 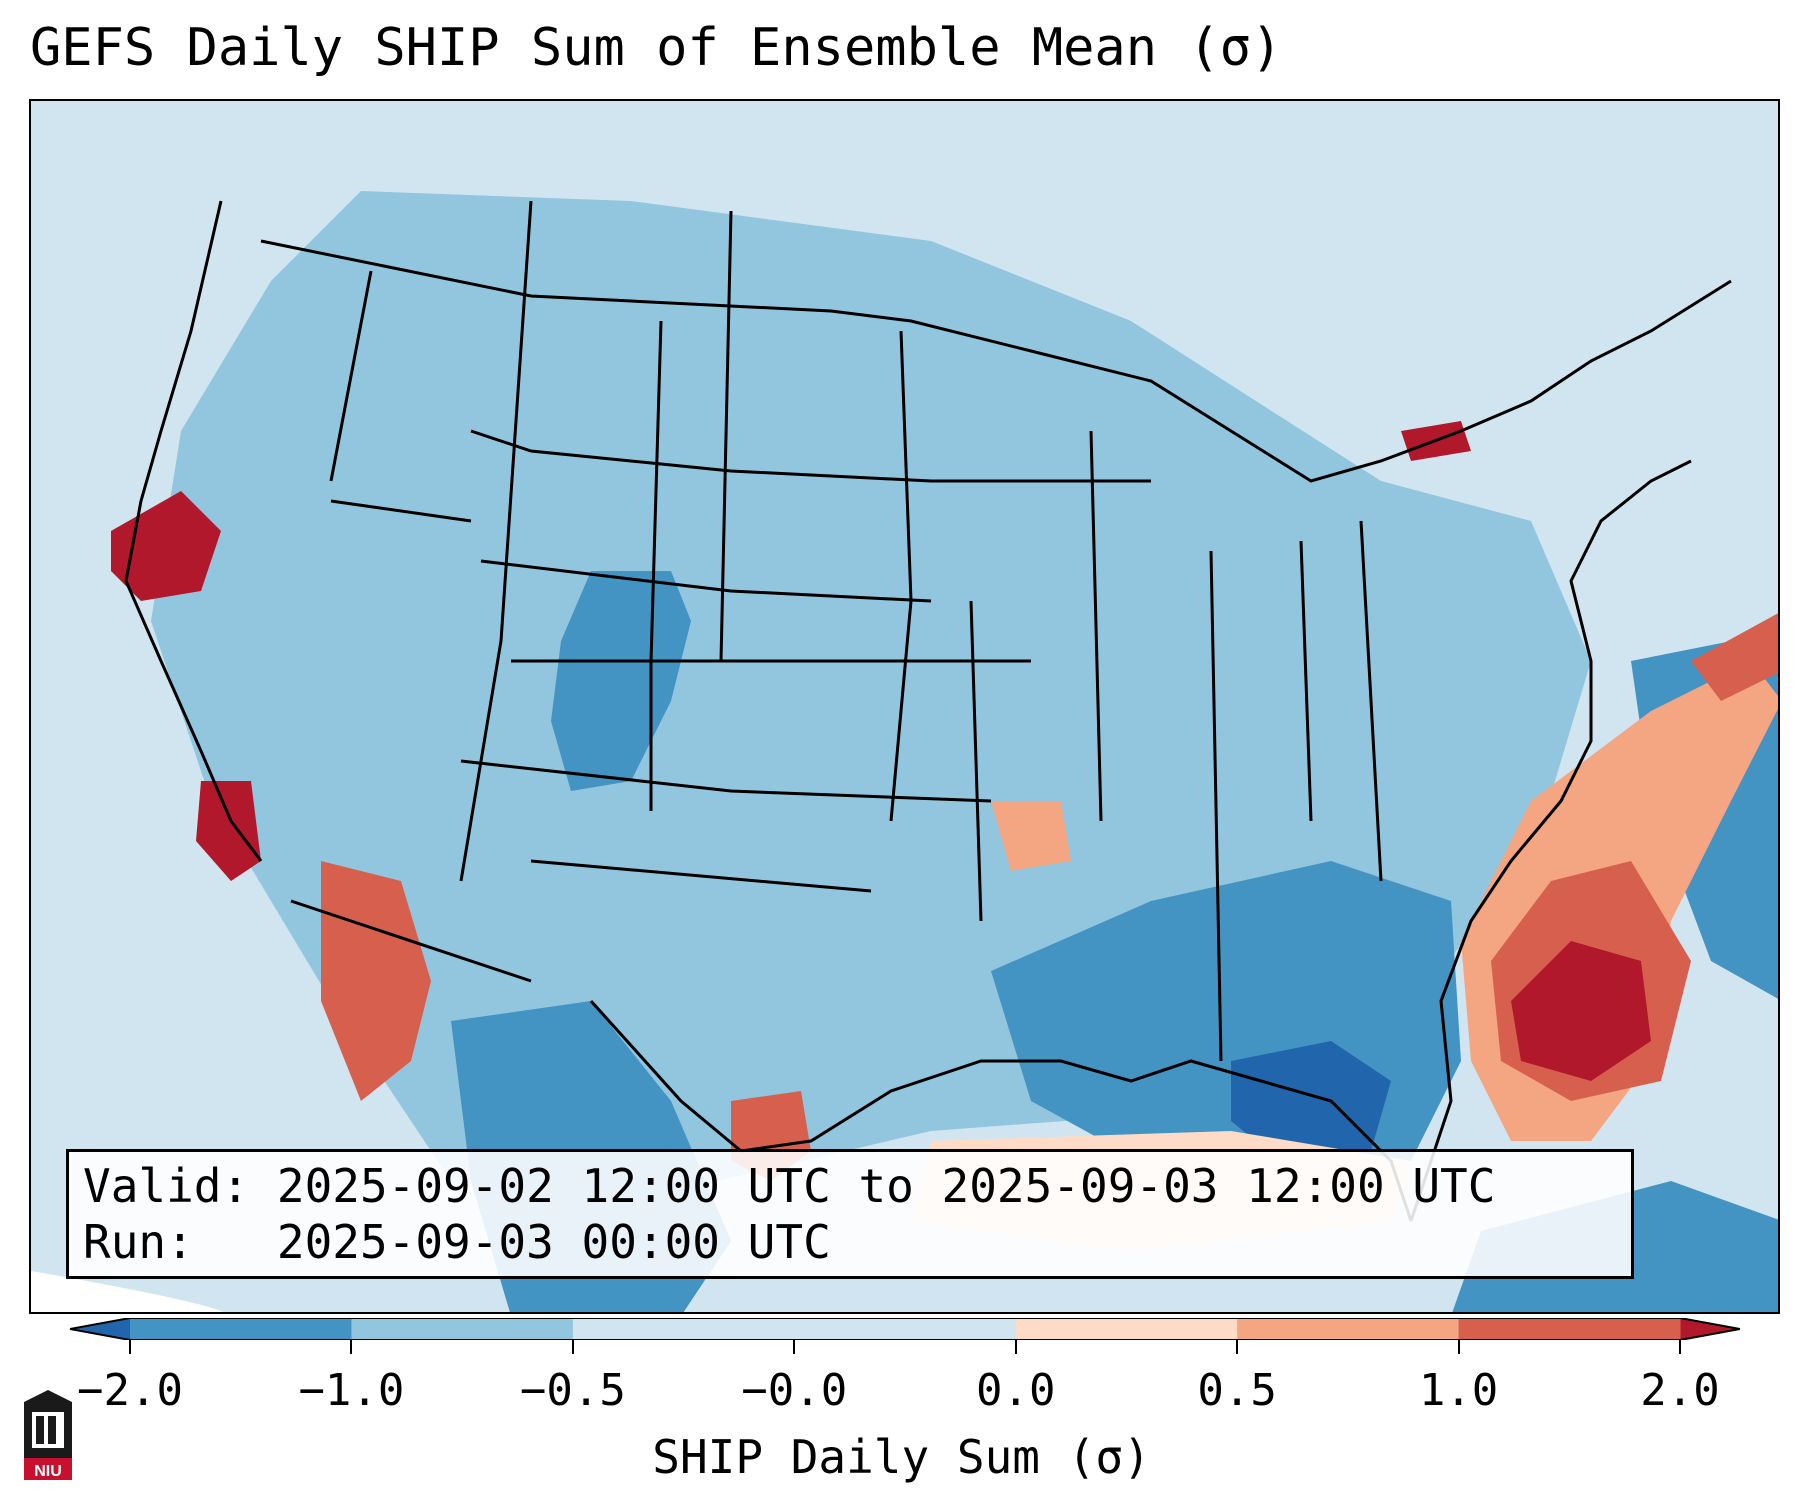 What do you see at coordinates (1710, 1329) in the screenshot?
I see `colorbar-extend-right` at bounding box center [1710, 1329].